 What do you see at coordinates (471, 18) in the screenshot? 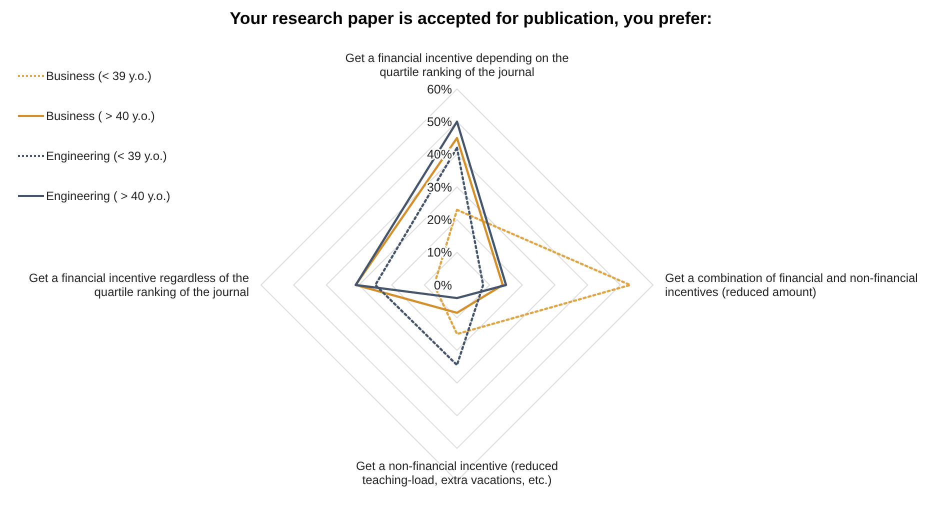
I see `chart-title: Your research paper is accepted for publication, you prefer:` at bounding box center [471, 18].